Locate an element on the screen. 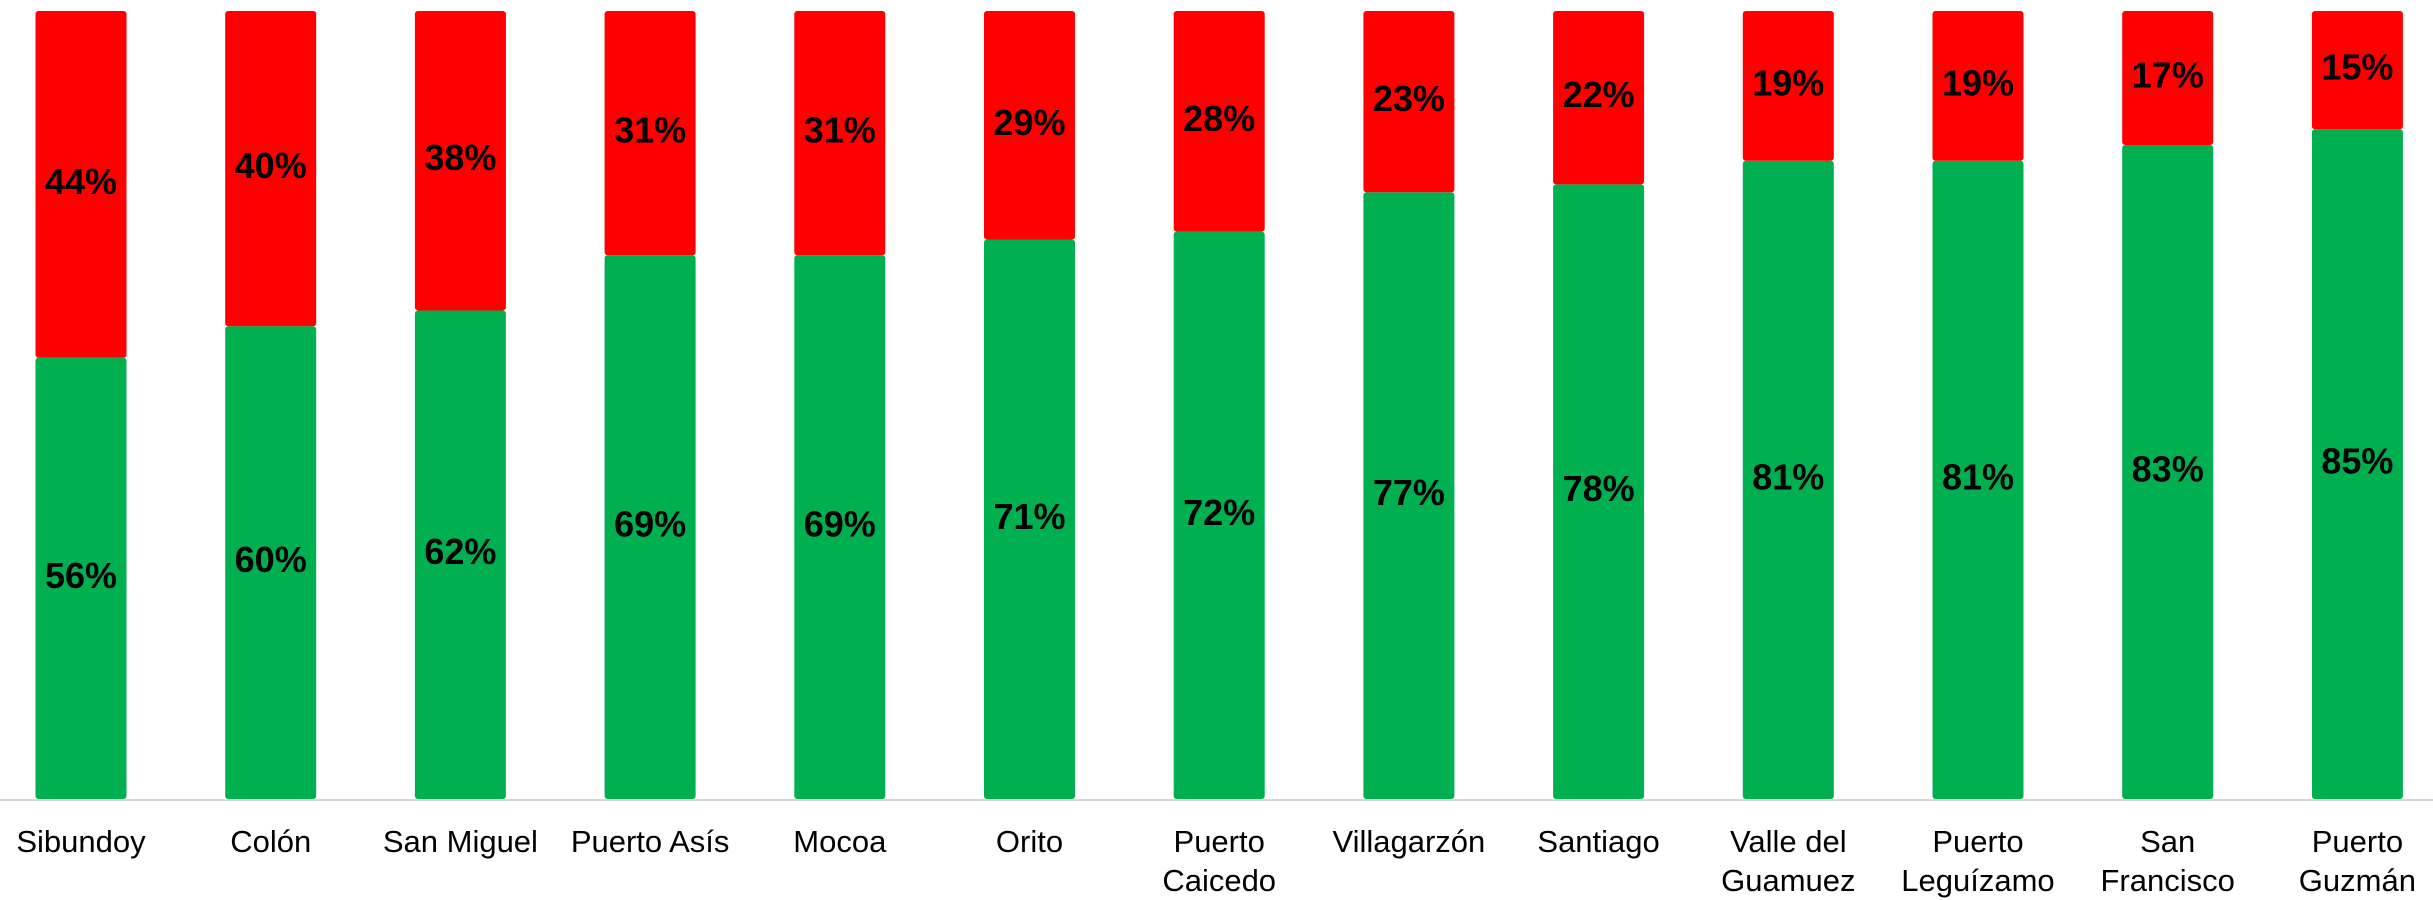 This screenshot has width=2433, height=900. value-label: 15% is located at coordinates (2357, 67).